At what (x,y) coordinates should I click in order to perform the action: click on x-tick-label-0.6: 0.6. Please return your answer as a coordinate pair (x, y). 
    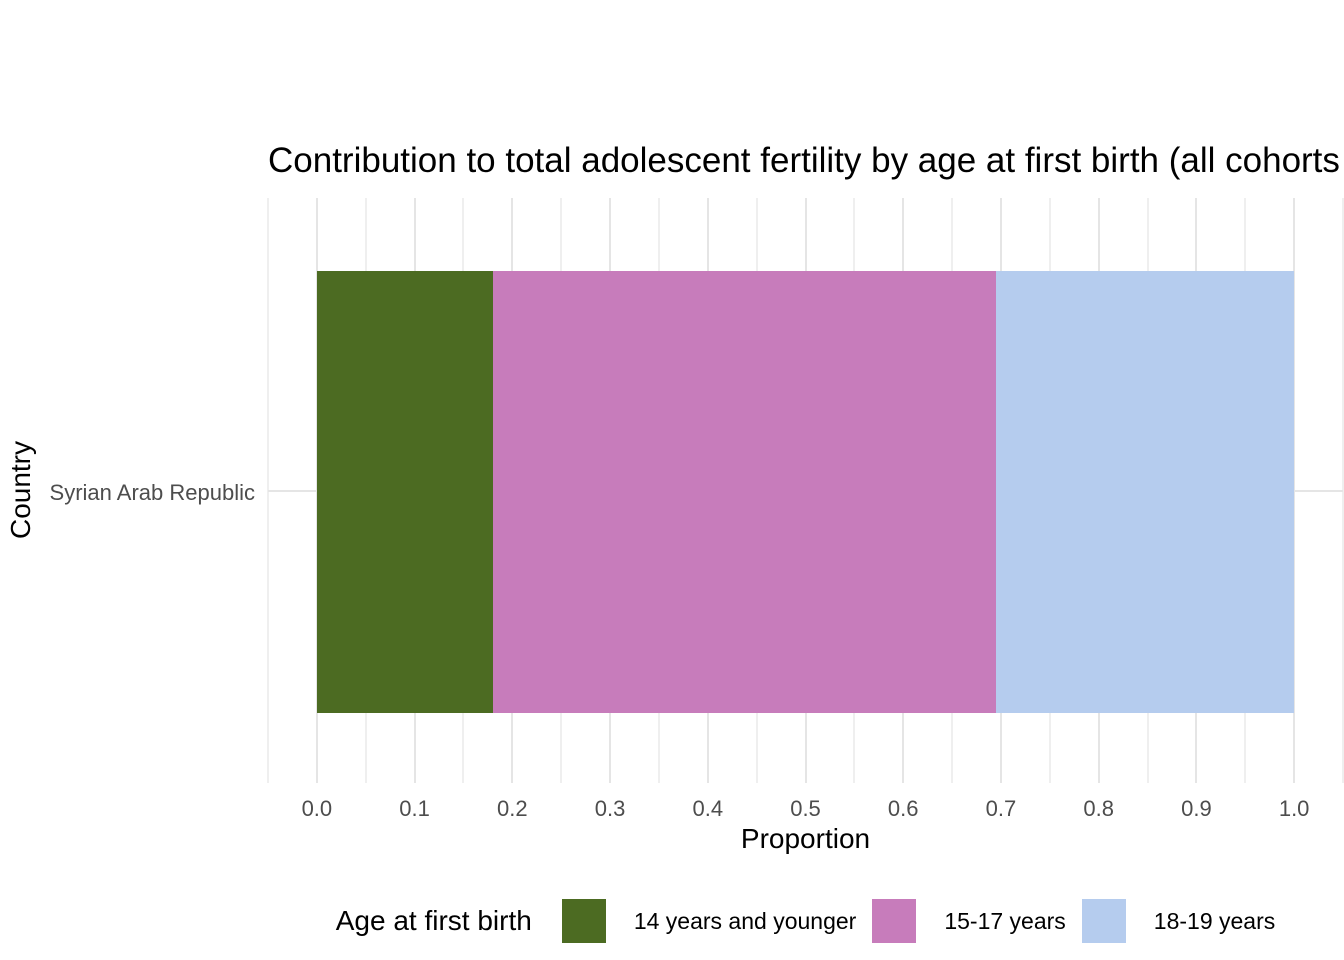
    Looking at the image, I should click on (903, 808).